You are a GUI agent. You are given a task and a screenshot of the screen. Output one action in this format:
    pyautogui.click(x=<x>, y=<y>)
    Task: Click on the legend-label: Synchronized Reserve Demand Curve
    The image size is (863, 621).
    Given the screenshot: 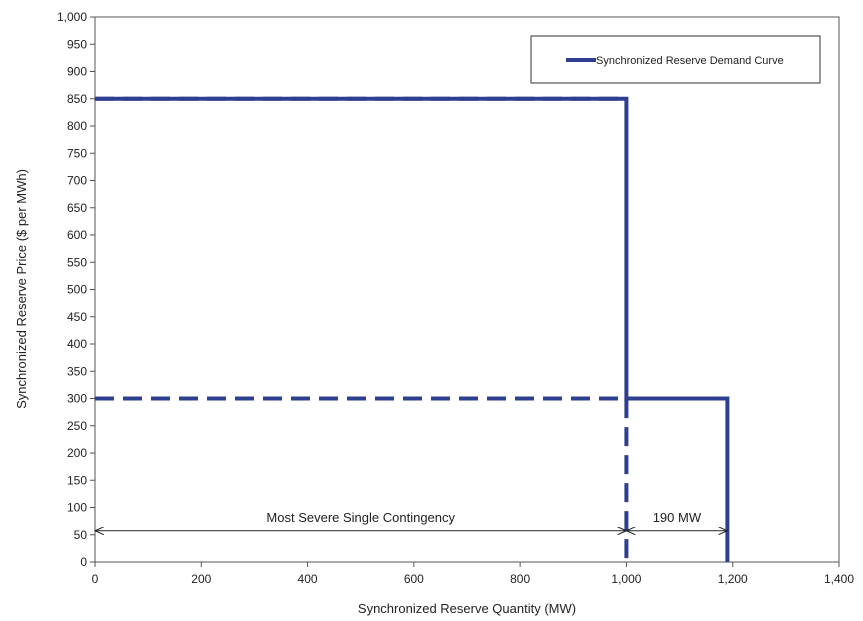 What is the action you would take?
    pyautogui.click(x=690, y=61)
    